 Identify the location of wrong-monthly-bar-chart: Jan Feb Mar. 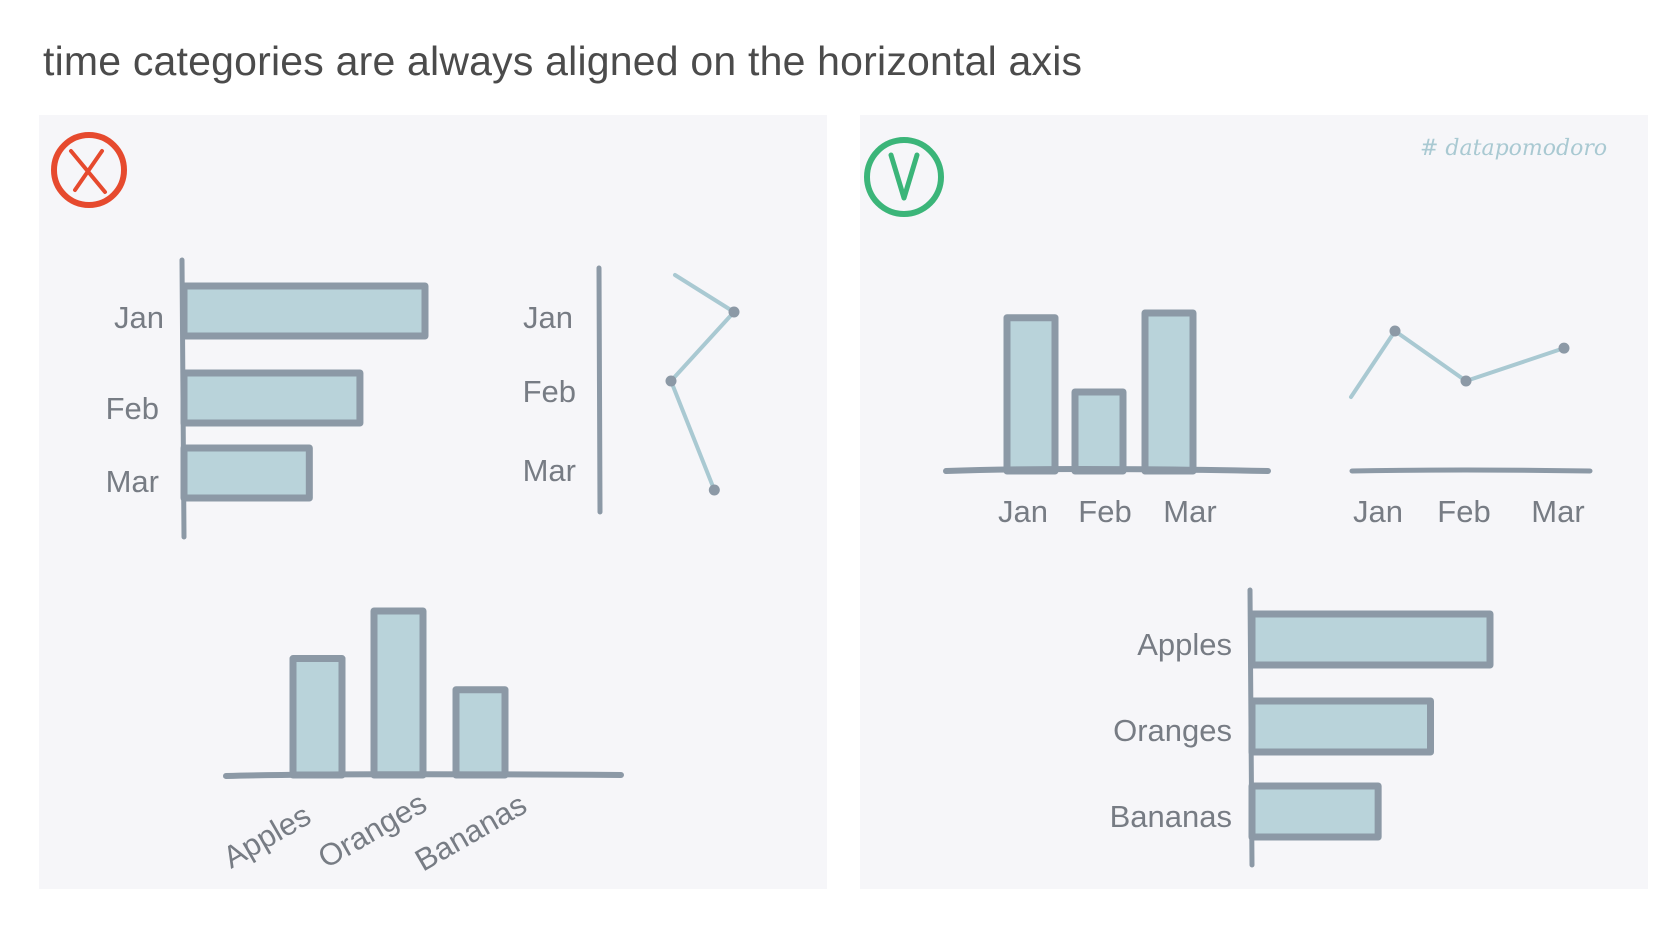
(267, 398).